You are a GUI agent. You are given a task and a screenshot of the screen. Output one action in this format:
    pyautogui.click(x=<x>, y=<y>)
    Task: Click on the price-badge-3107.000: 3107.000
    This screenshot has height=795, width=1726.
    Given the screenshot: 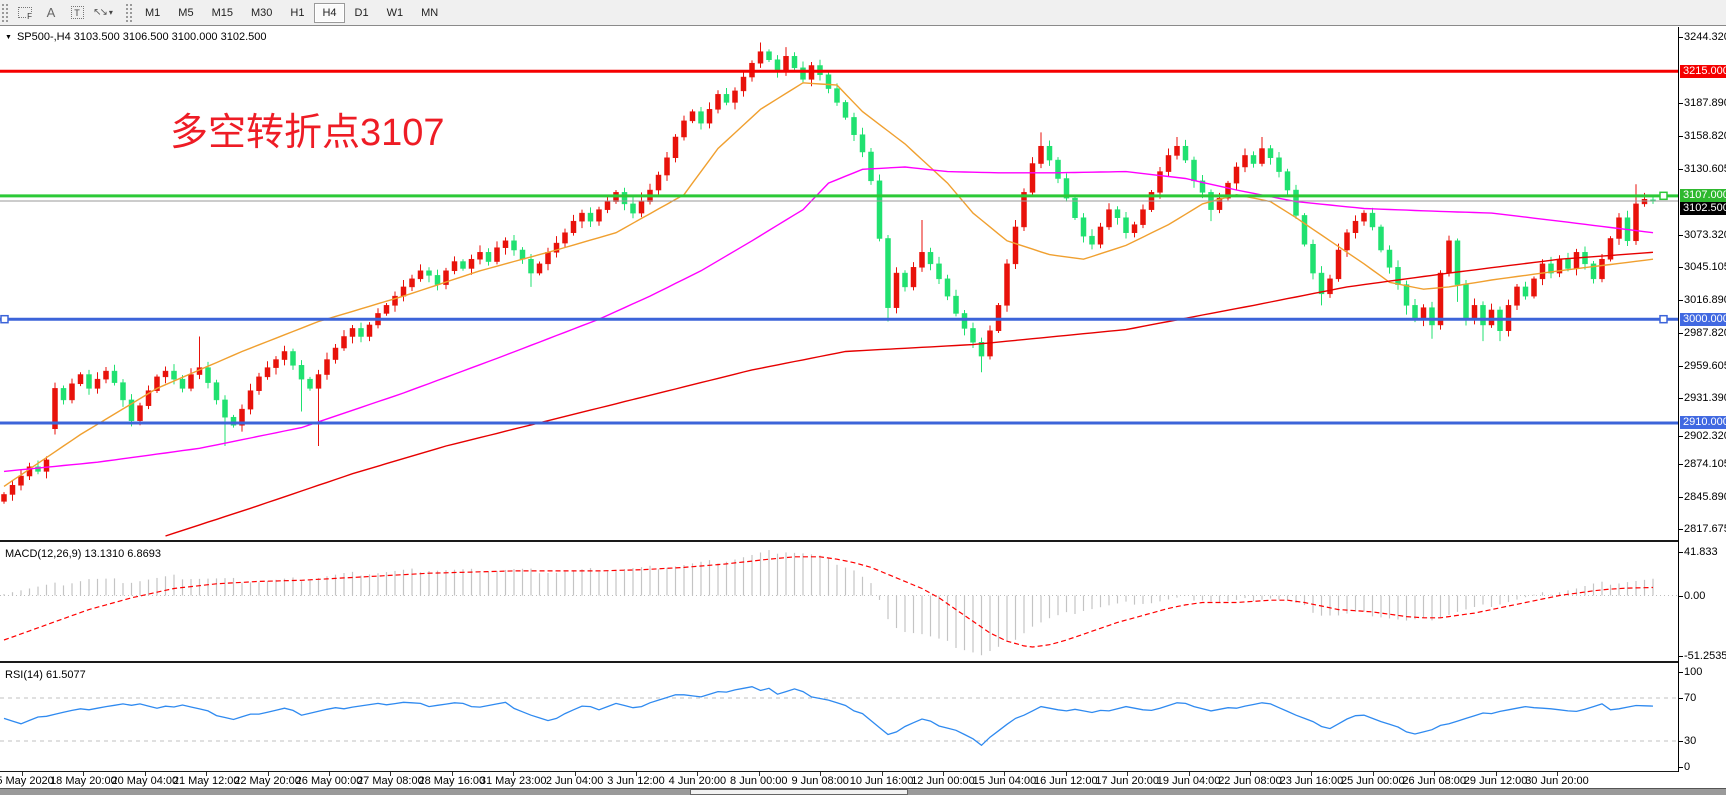 What is the action you would take?
    pyautogui.click(x=1703, y=196)
    